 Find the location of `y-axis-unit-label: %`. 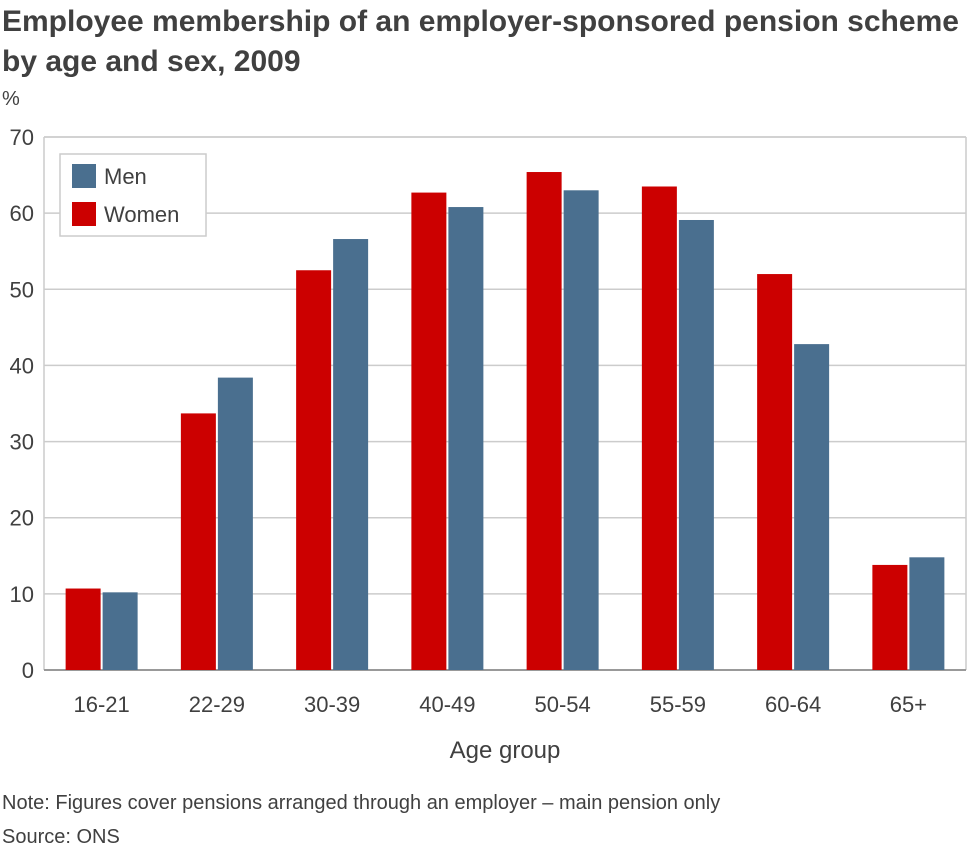

y-axis-unit-label: % is located at coordinates (11, 99).